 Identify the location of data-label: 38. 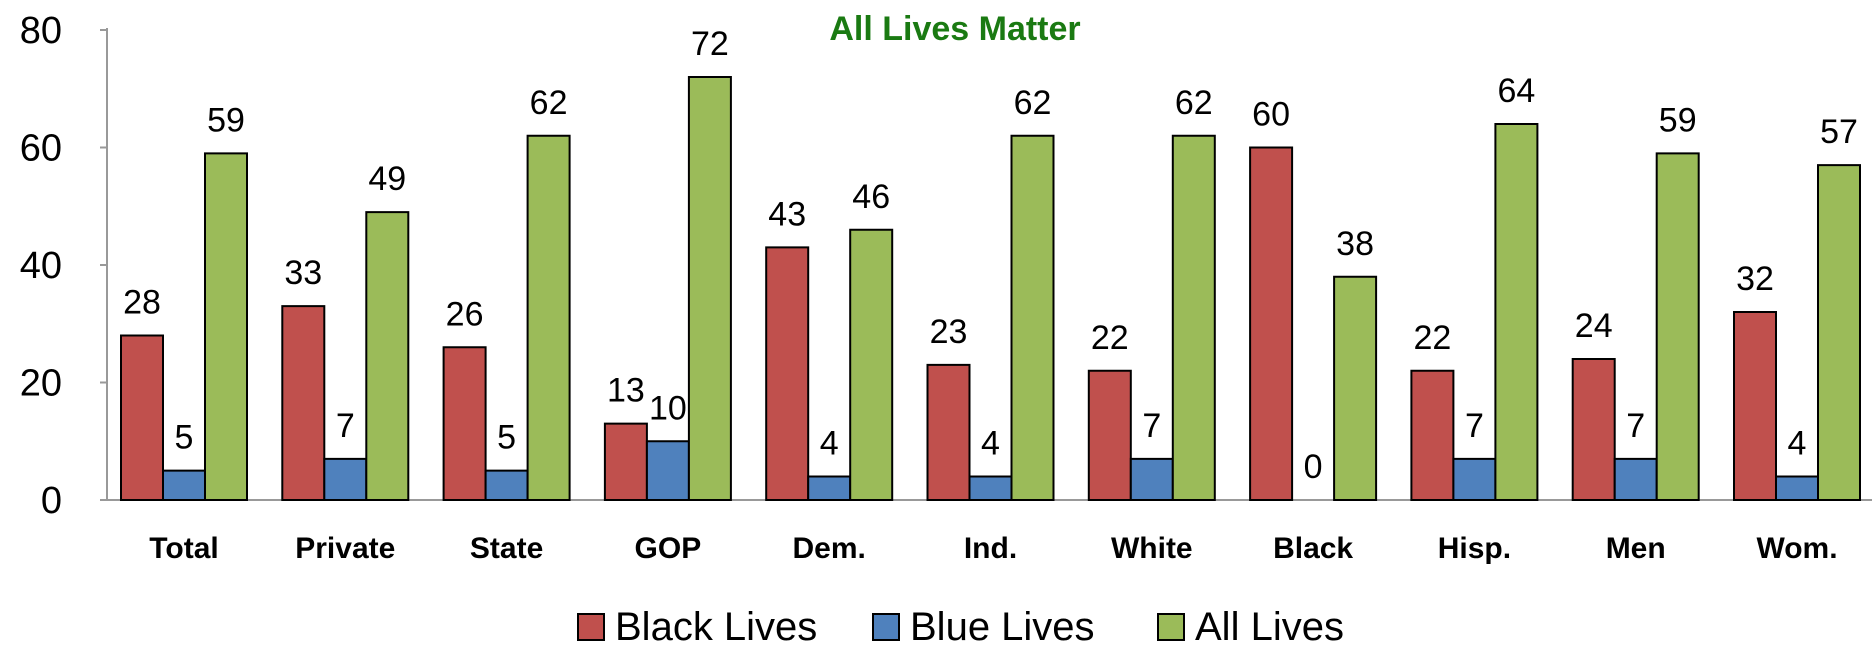
(1355, 244).